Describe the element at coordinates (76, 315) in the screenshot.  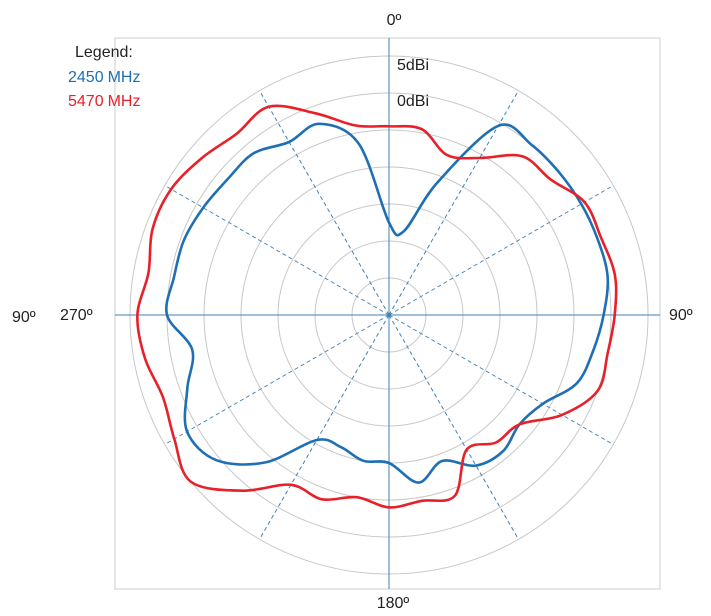
I see `angle-label-left-inner: 270º` at that location.